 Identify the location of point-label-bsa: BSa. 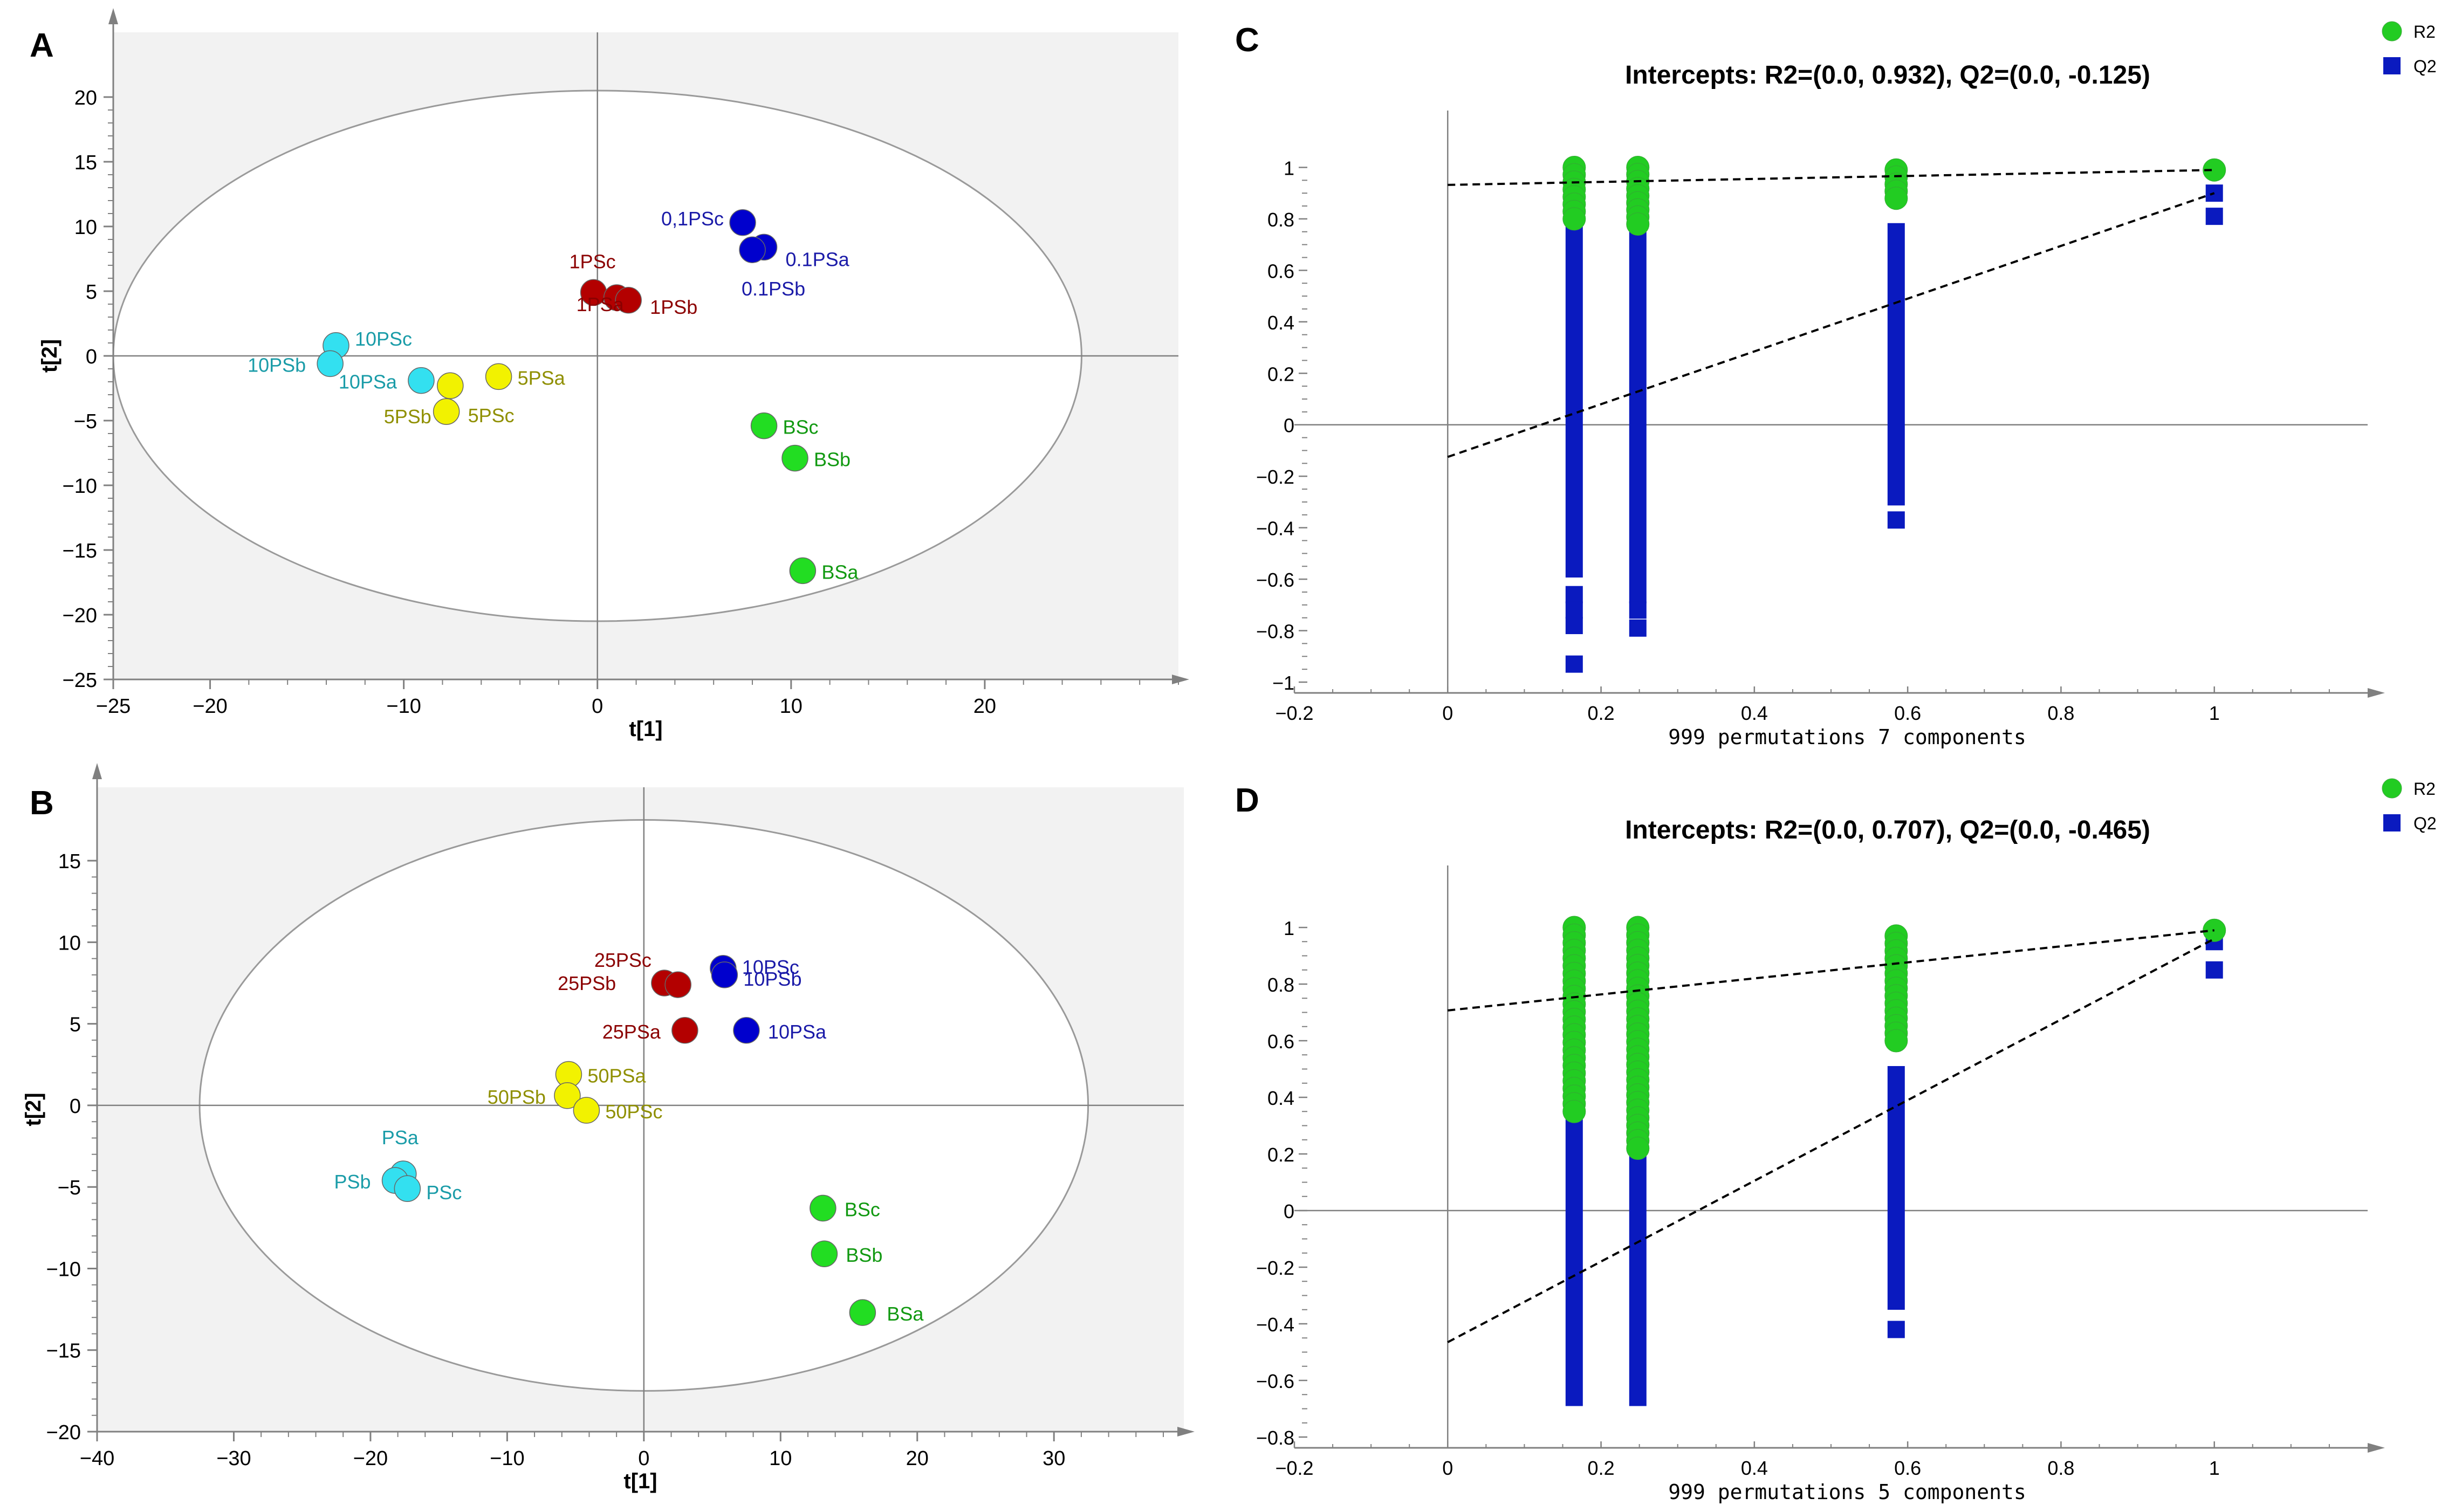
(840, 572).